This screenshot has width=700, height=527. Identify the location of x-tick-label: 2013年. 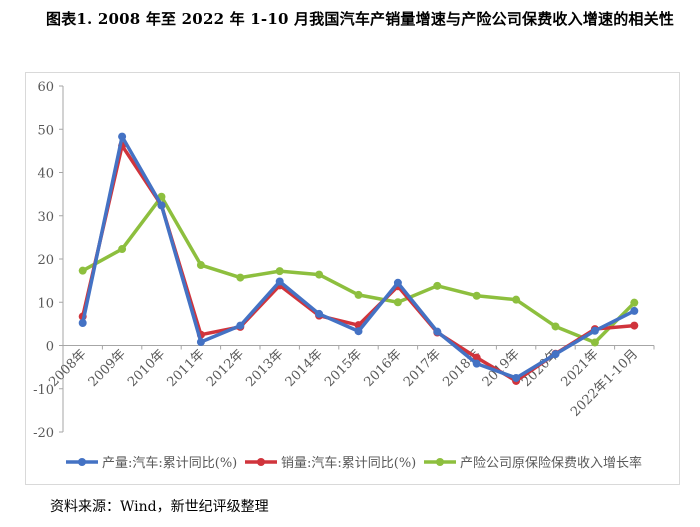
(264, 368).